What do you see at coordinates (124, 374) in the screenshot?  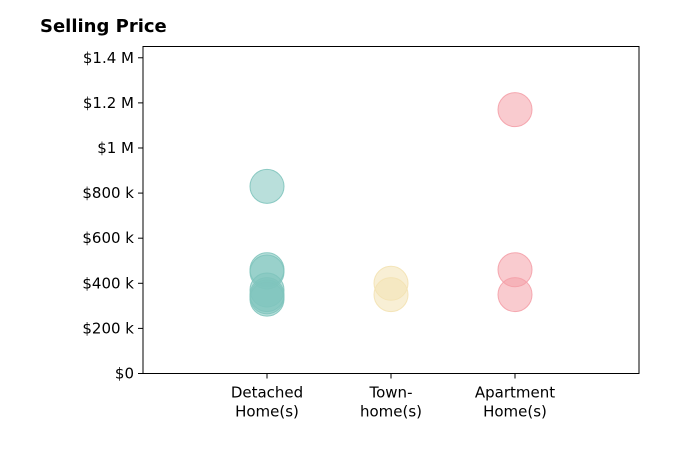 I see `y-tick-label: $0` at bounding box center [124, 374].